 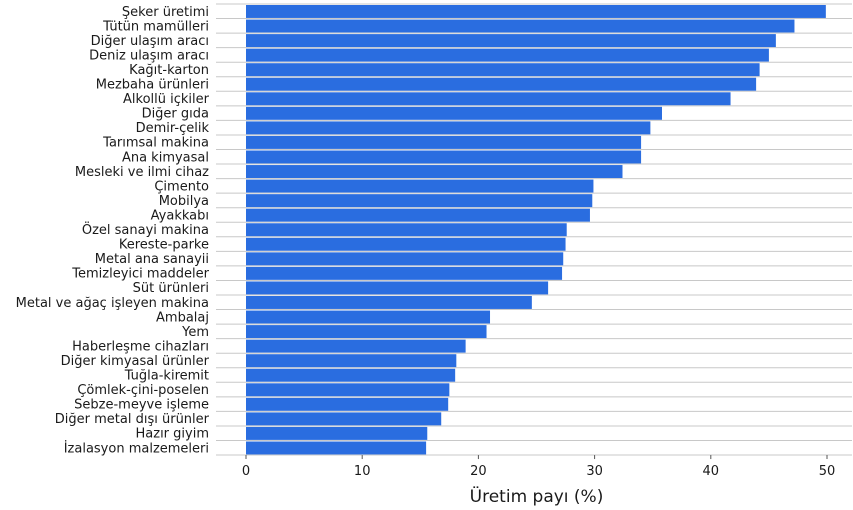 What do you see at coordinates (180, 215) in the screenshot?
I see `category-label: Ayakkabı` at bounding box center [180, 215].